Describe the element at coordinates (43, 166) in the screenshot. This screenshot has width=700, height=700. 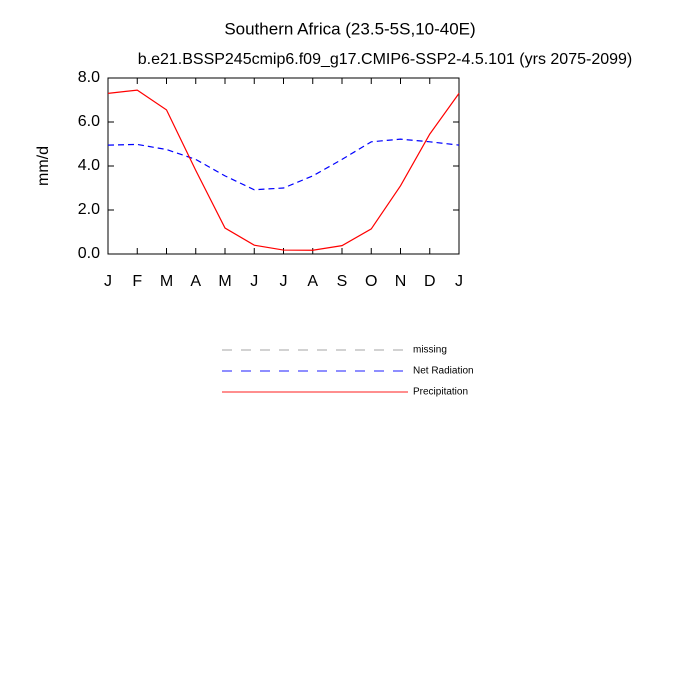
I see `y-axis-label: mm/d` at that location.